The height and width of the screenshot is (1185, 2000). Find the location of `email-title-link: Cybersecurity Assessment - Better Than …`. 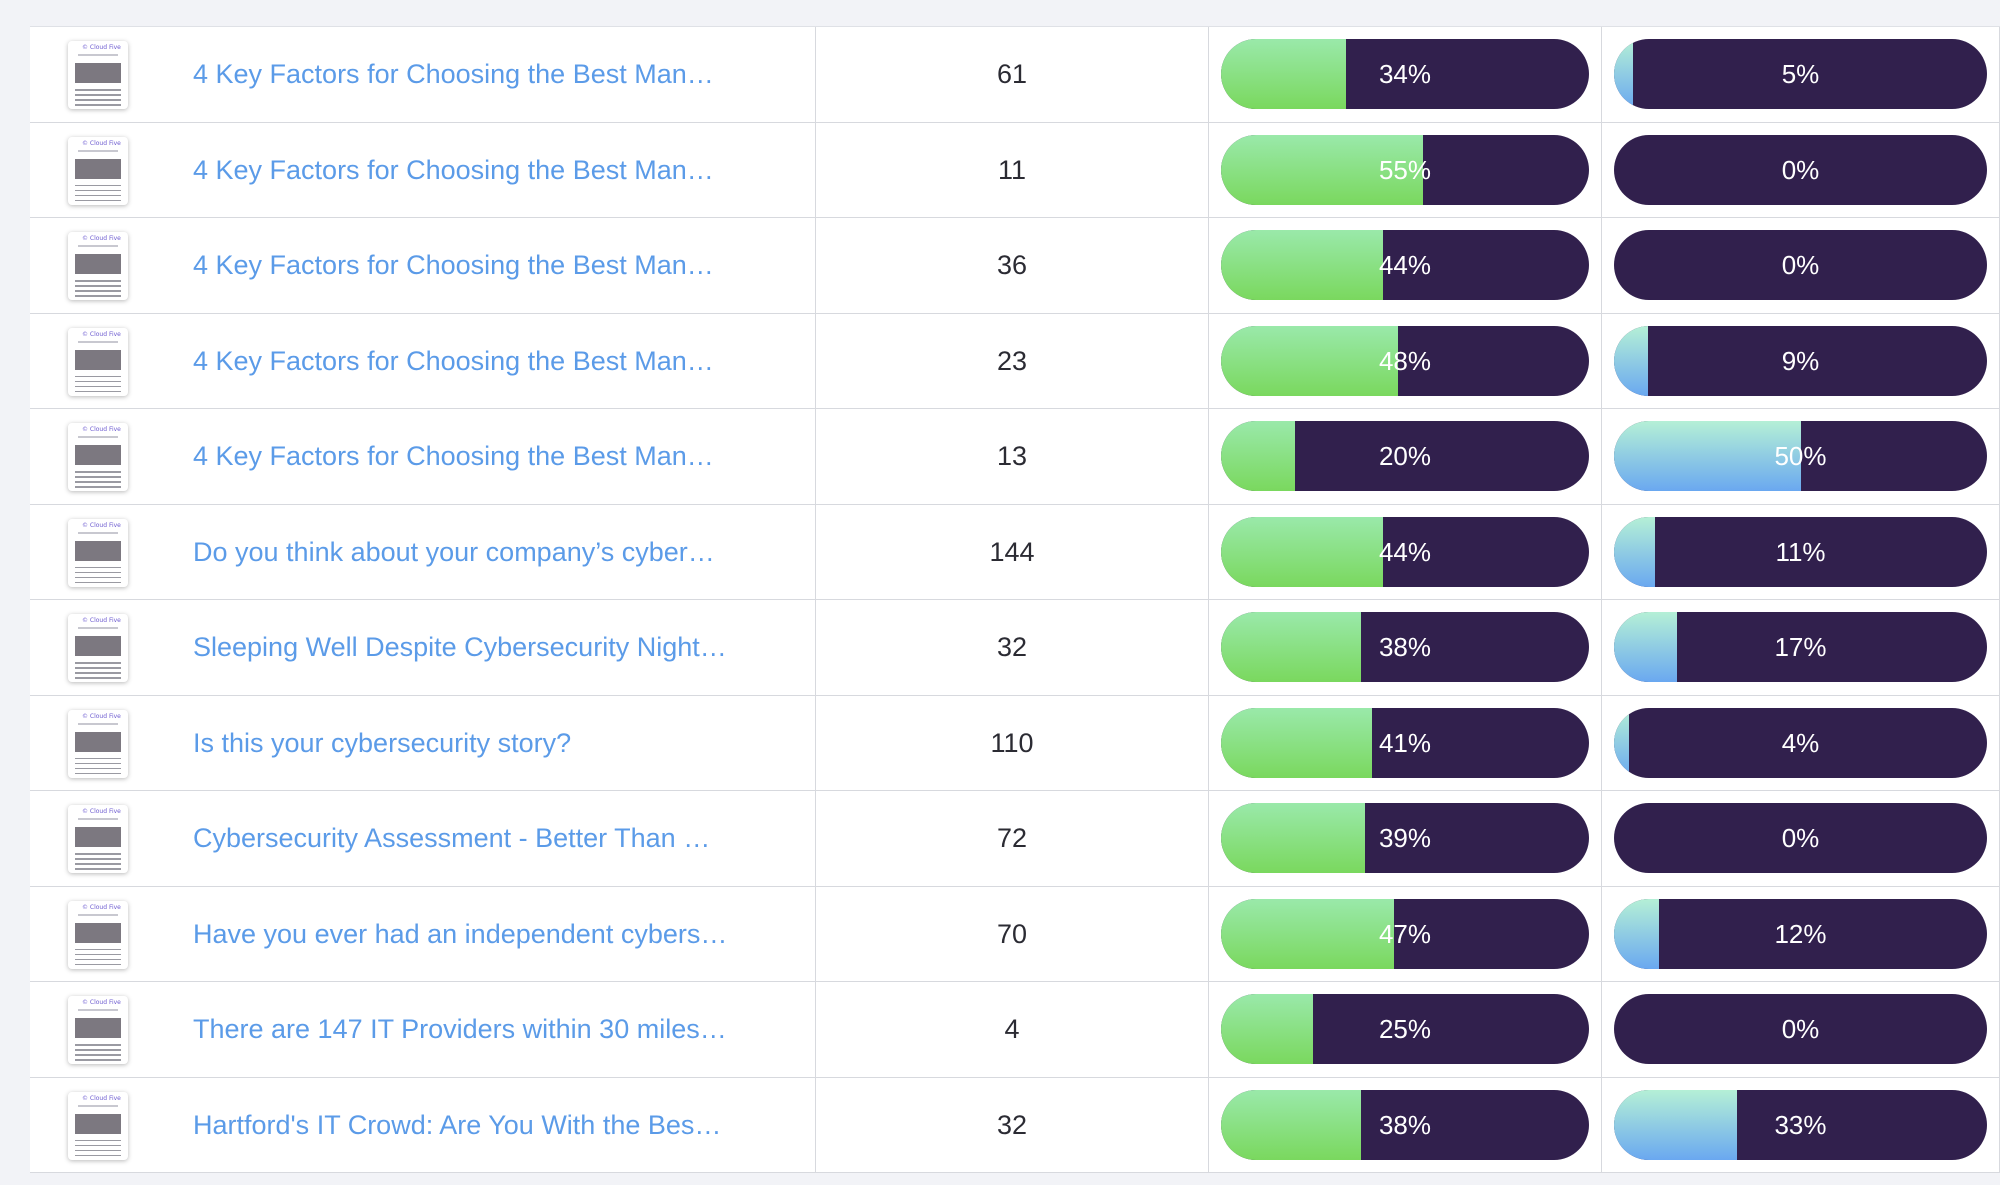

email-title-link: Cybersecurity Assessment - Better Than … is located at coordinates (452, 838).